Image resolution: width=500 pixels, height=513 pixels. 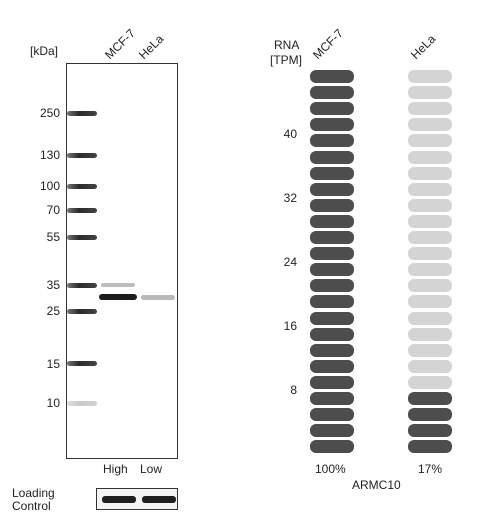 What do you see at coordinates (118, 297) in the screenshot?
I see `band-mcf7-main` at bounding box center [118, 297].